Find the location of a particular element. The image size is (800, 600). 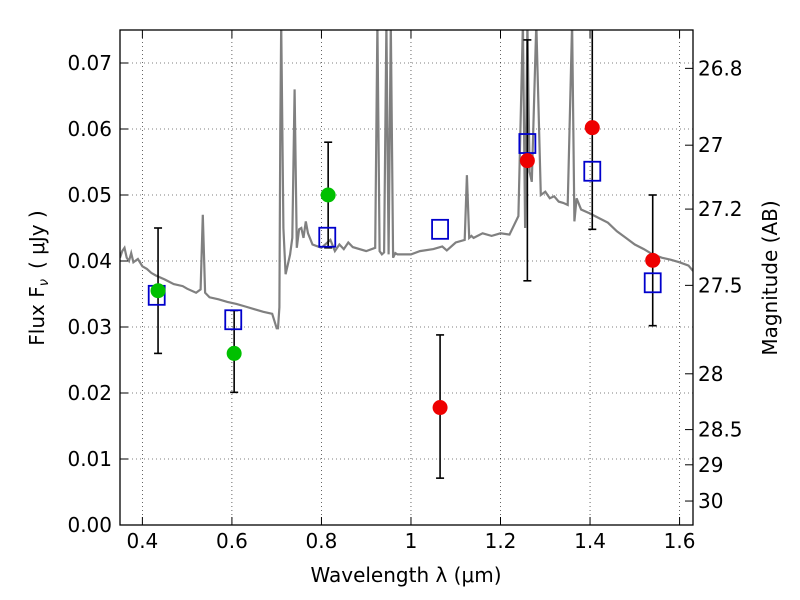

magnitude-tick-label: 28.5 is located at coordinates (720, 430).